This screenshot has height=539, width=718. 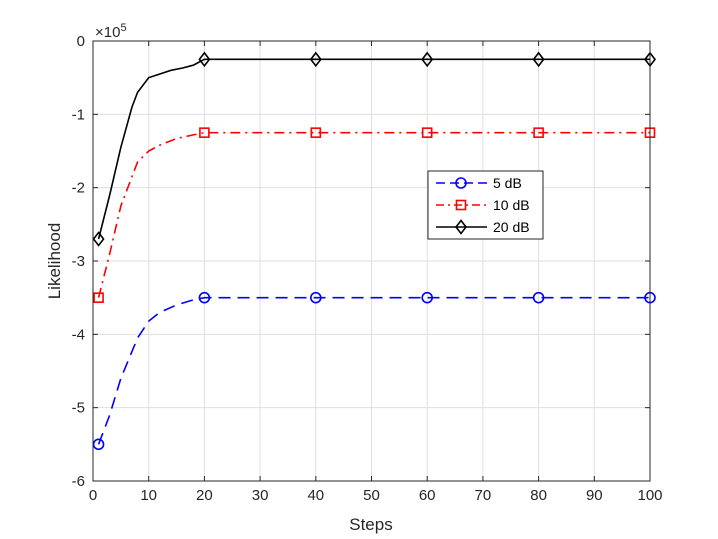 What do you see at coordinates (107, 32) in the screenshot?
I see `exponent-prefix: ×10` at bounding box center [107, 32].